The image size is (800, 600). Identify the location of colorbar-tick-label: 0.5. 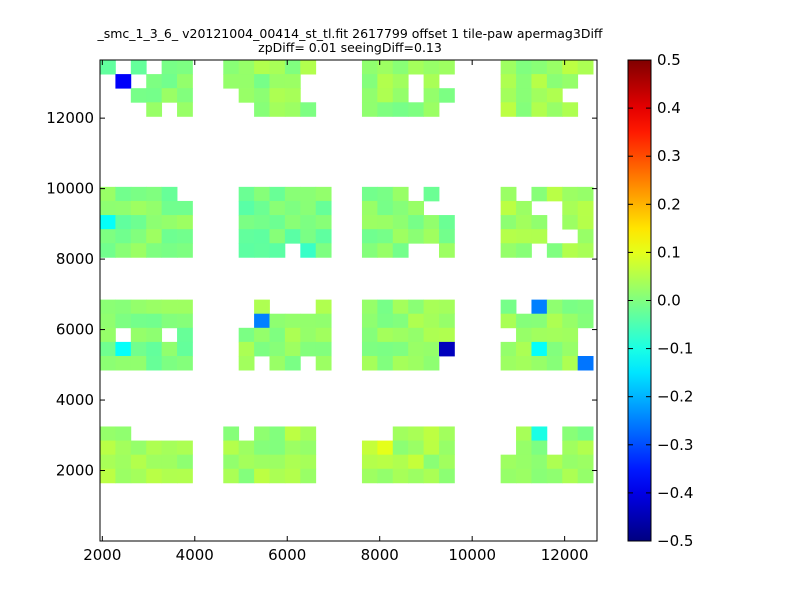
(669, 60).